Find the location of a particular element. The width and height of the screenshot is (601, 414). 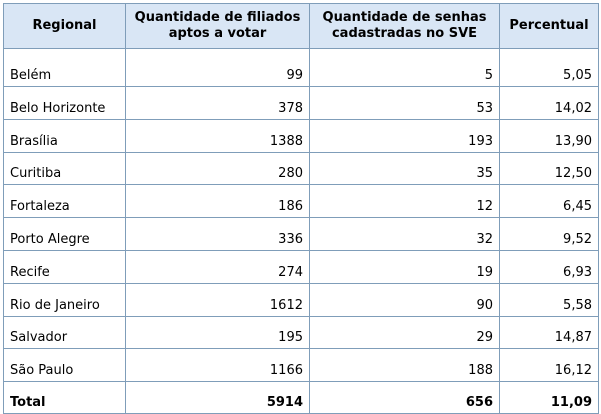

cell-regional: Belém is located at coordinates (64, 67).